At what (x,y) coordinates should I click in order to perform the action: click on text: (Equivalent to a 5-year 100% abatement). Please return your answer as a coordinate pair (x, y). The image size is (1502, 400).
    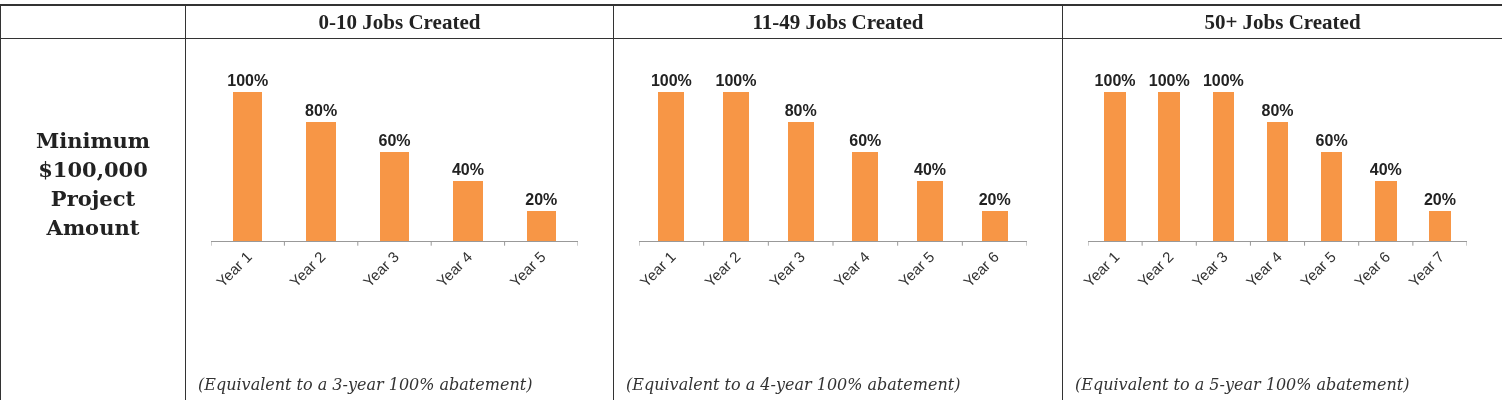
    Looking at the image, I should click on (1242, 384).